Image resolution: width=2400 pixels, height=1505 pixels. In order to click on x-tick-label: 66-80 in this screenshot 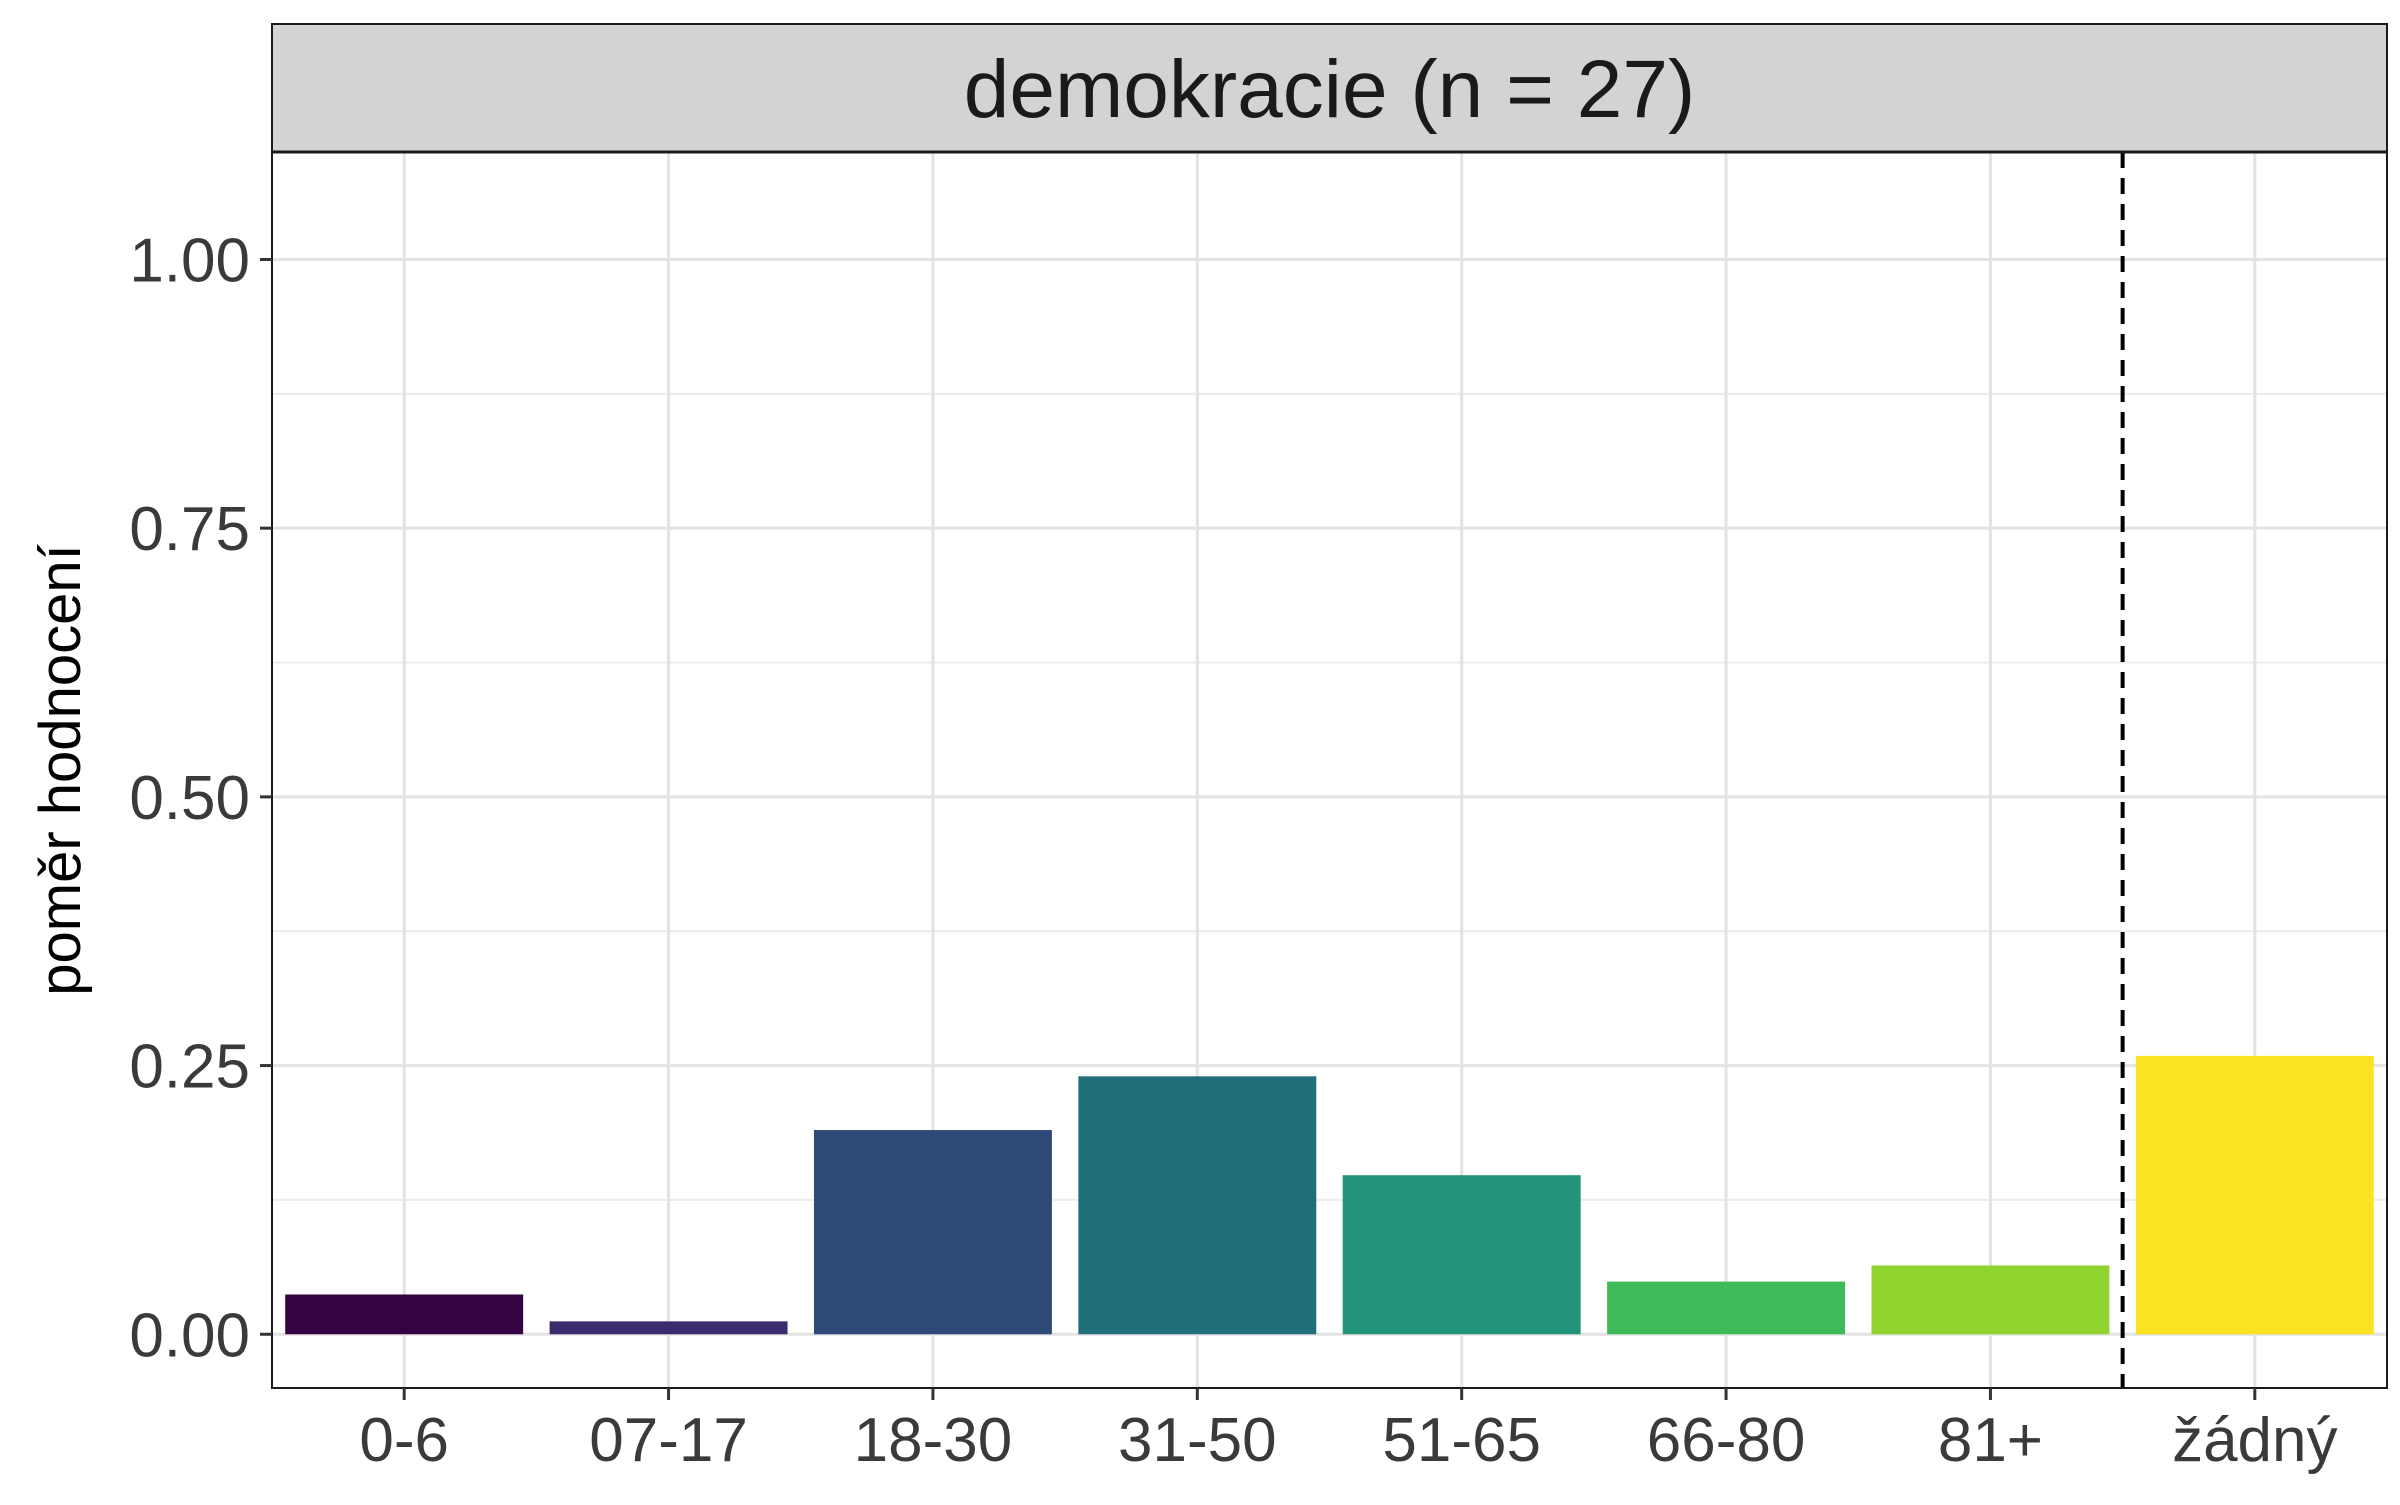, I will do `click(1726, 1440)`.